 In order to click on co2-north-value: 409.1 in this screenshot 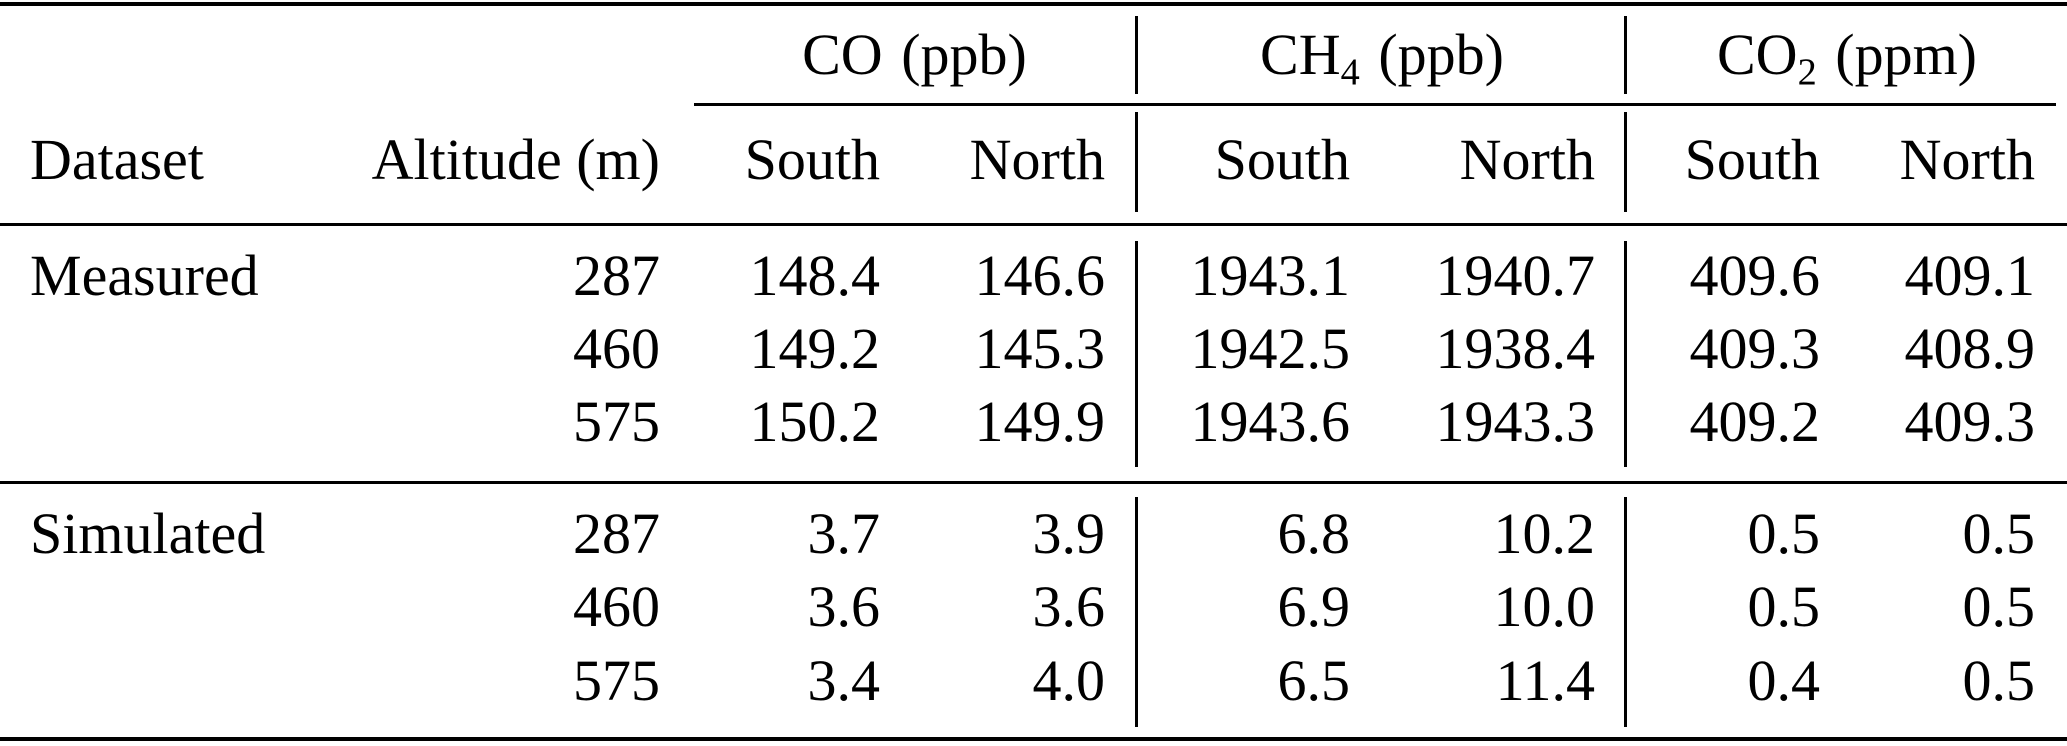, I will do `click(1970, 275)`.